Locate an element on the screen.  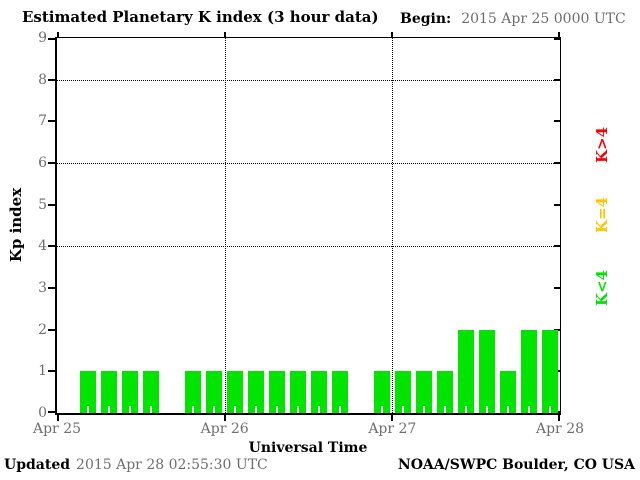
updated-label: Updated is located at coordinates (37, 465).